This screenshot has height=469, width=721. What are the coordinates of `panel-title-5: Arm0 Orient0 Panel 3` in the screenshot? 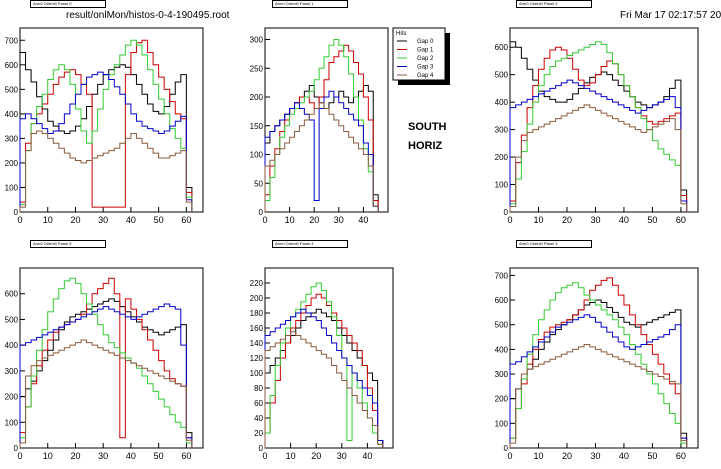 It's located at (554, 244).